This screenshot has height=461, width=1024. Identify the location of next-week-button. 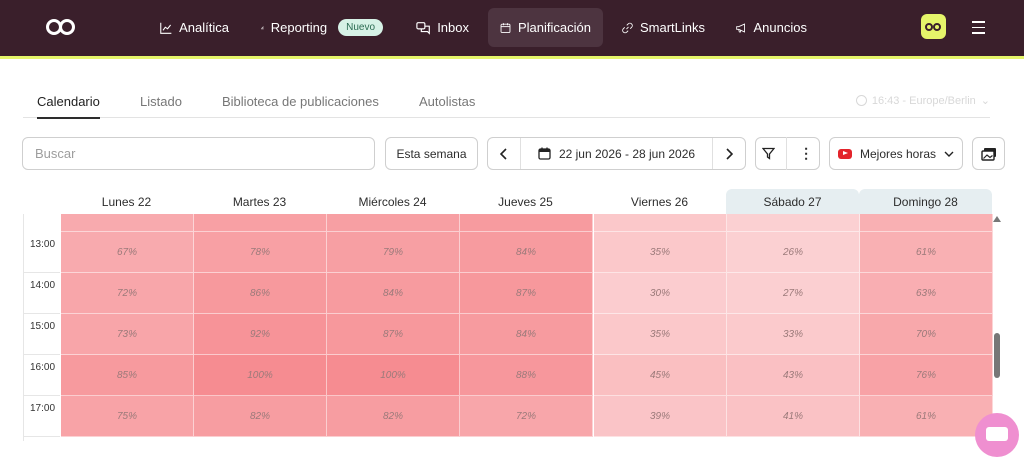
(729, 153).